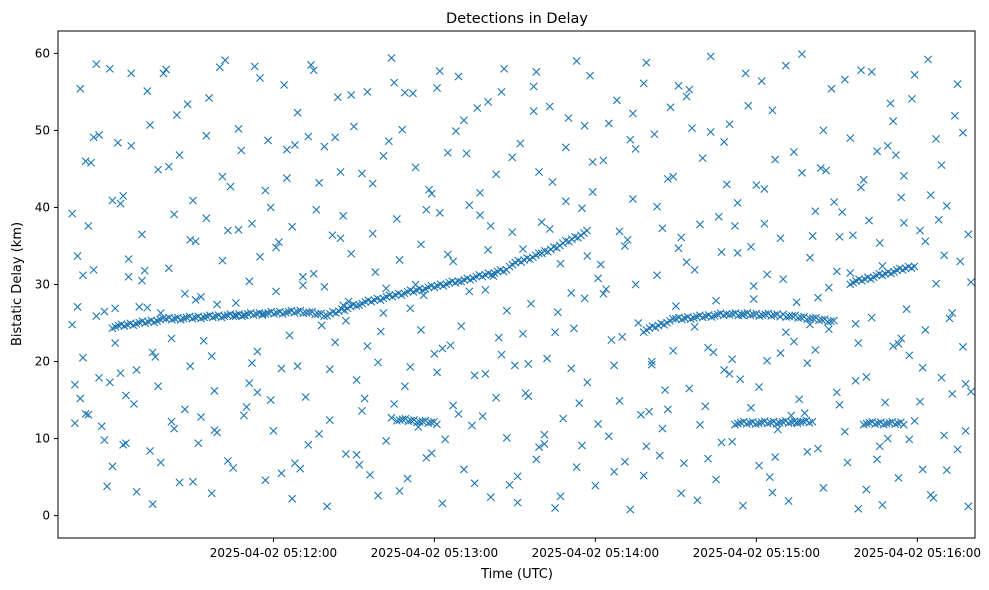 This screenshot has height=590, width=989. I want to click on delay-track-6-point, so click(431, 422).